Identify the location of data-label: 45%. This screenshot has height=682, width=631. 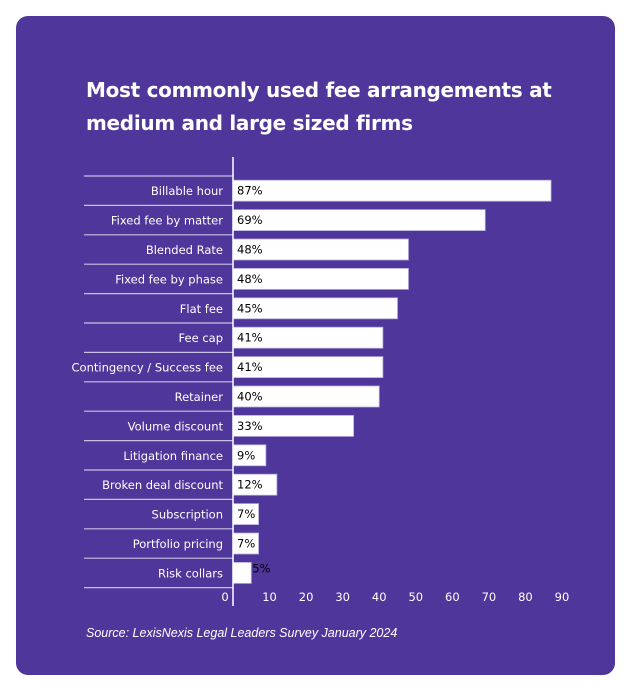
(250, 308).